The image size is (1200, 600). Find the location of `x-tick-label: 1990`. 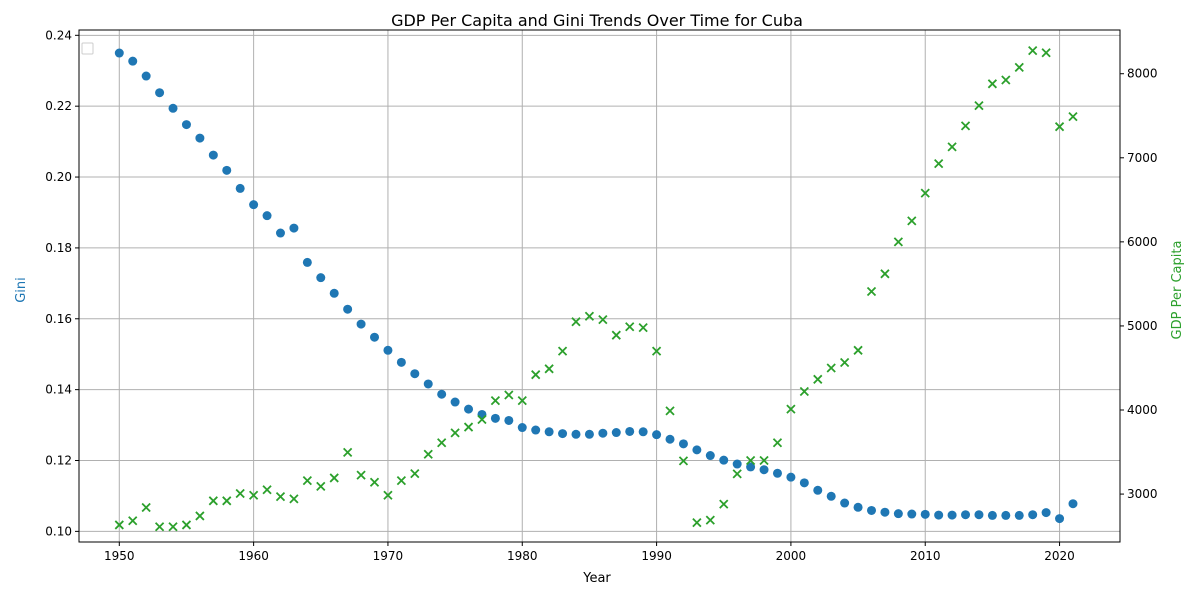

x-tick-label: 1990 is located at coordinates (656, 556).